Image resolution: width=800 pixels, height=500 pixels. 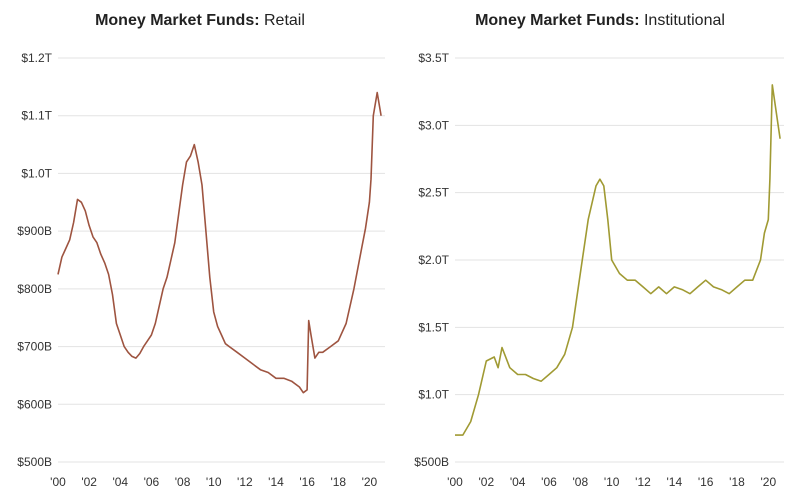 What do you see at coordinates (581, 482) in the screenshot?
I see `institutional-x-tick-label: '08` at bounding box center [581, 482].